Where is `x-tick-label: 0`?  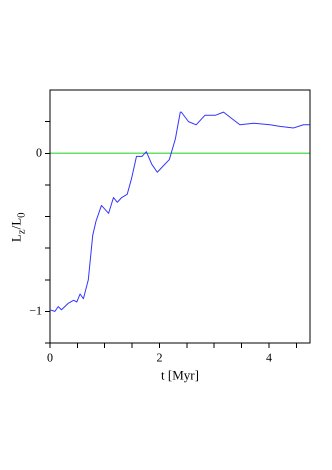
x-tick-label: 0 is located at coordinates (50, 357).